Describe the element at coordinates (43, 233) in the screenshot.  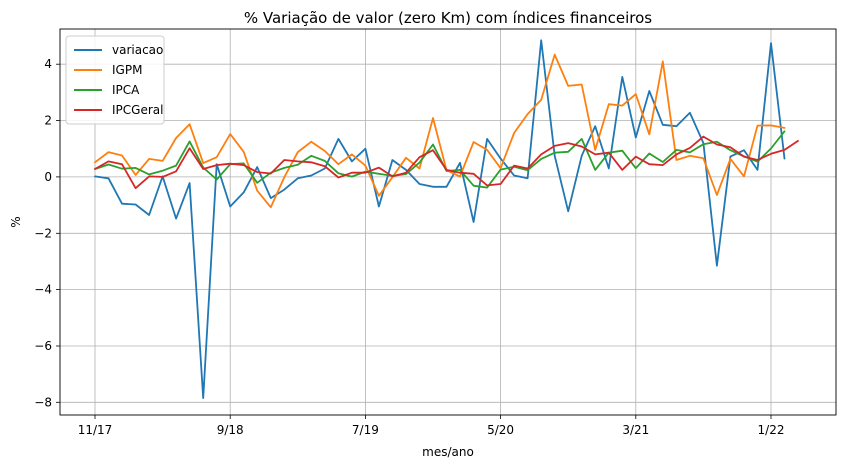
I see `y-tick-label: −2` at that location.